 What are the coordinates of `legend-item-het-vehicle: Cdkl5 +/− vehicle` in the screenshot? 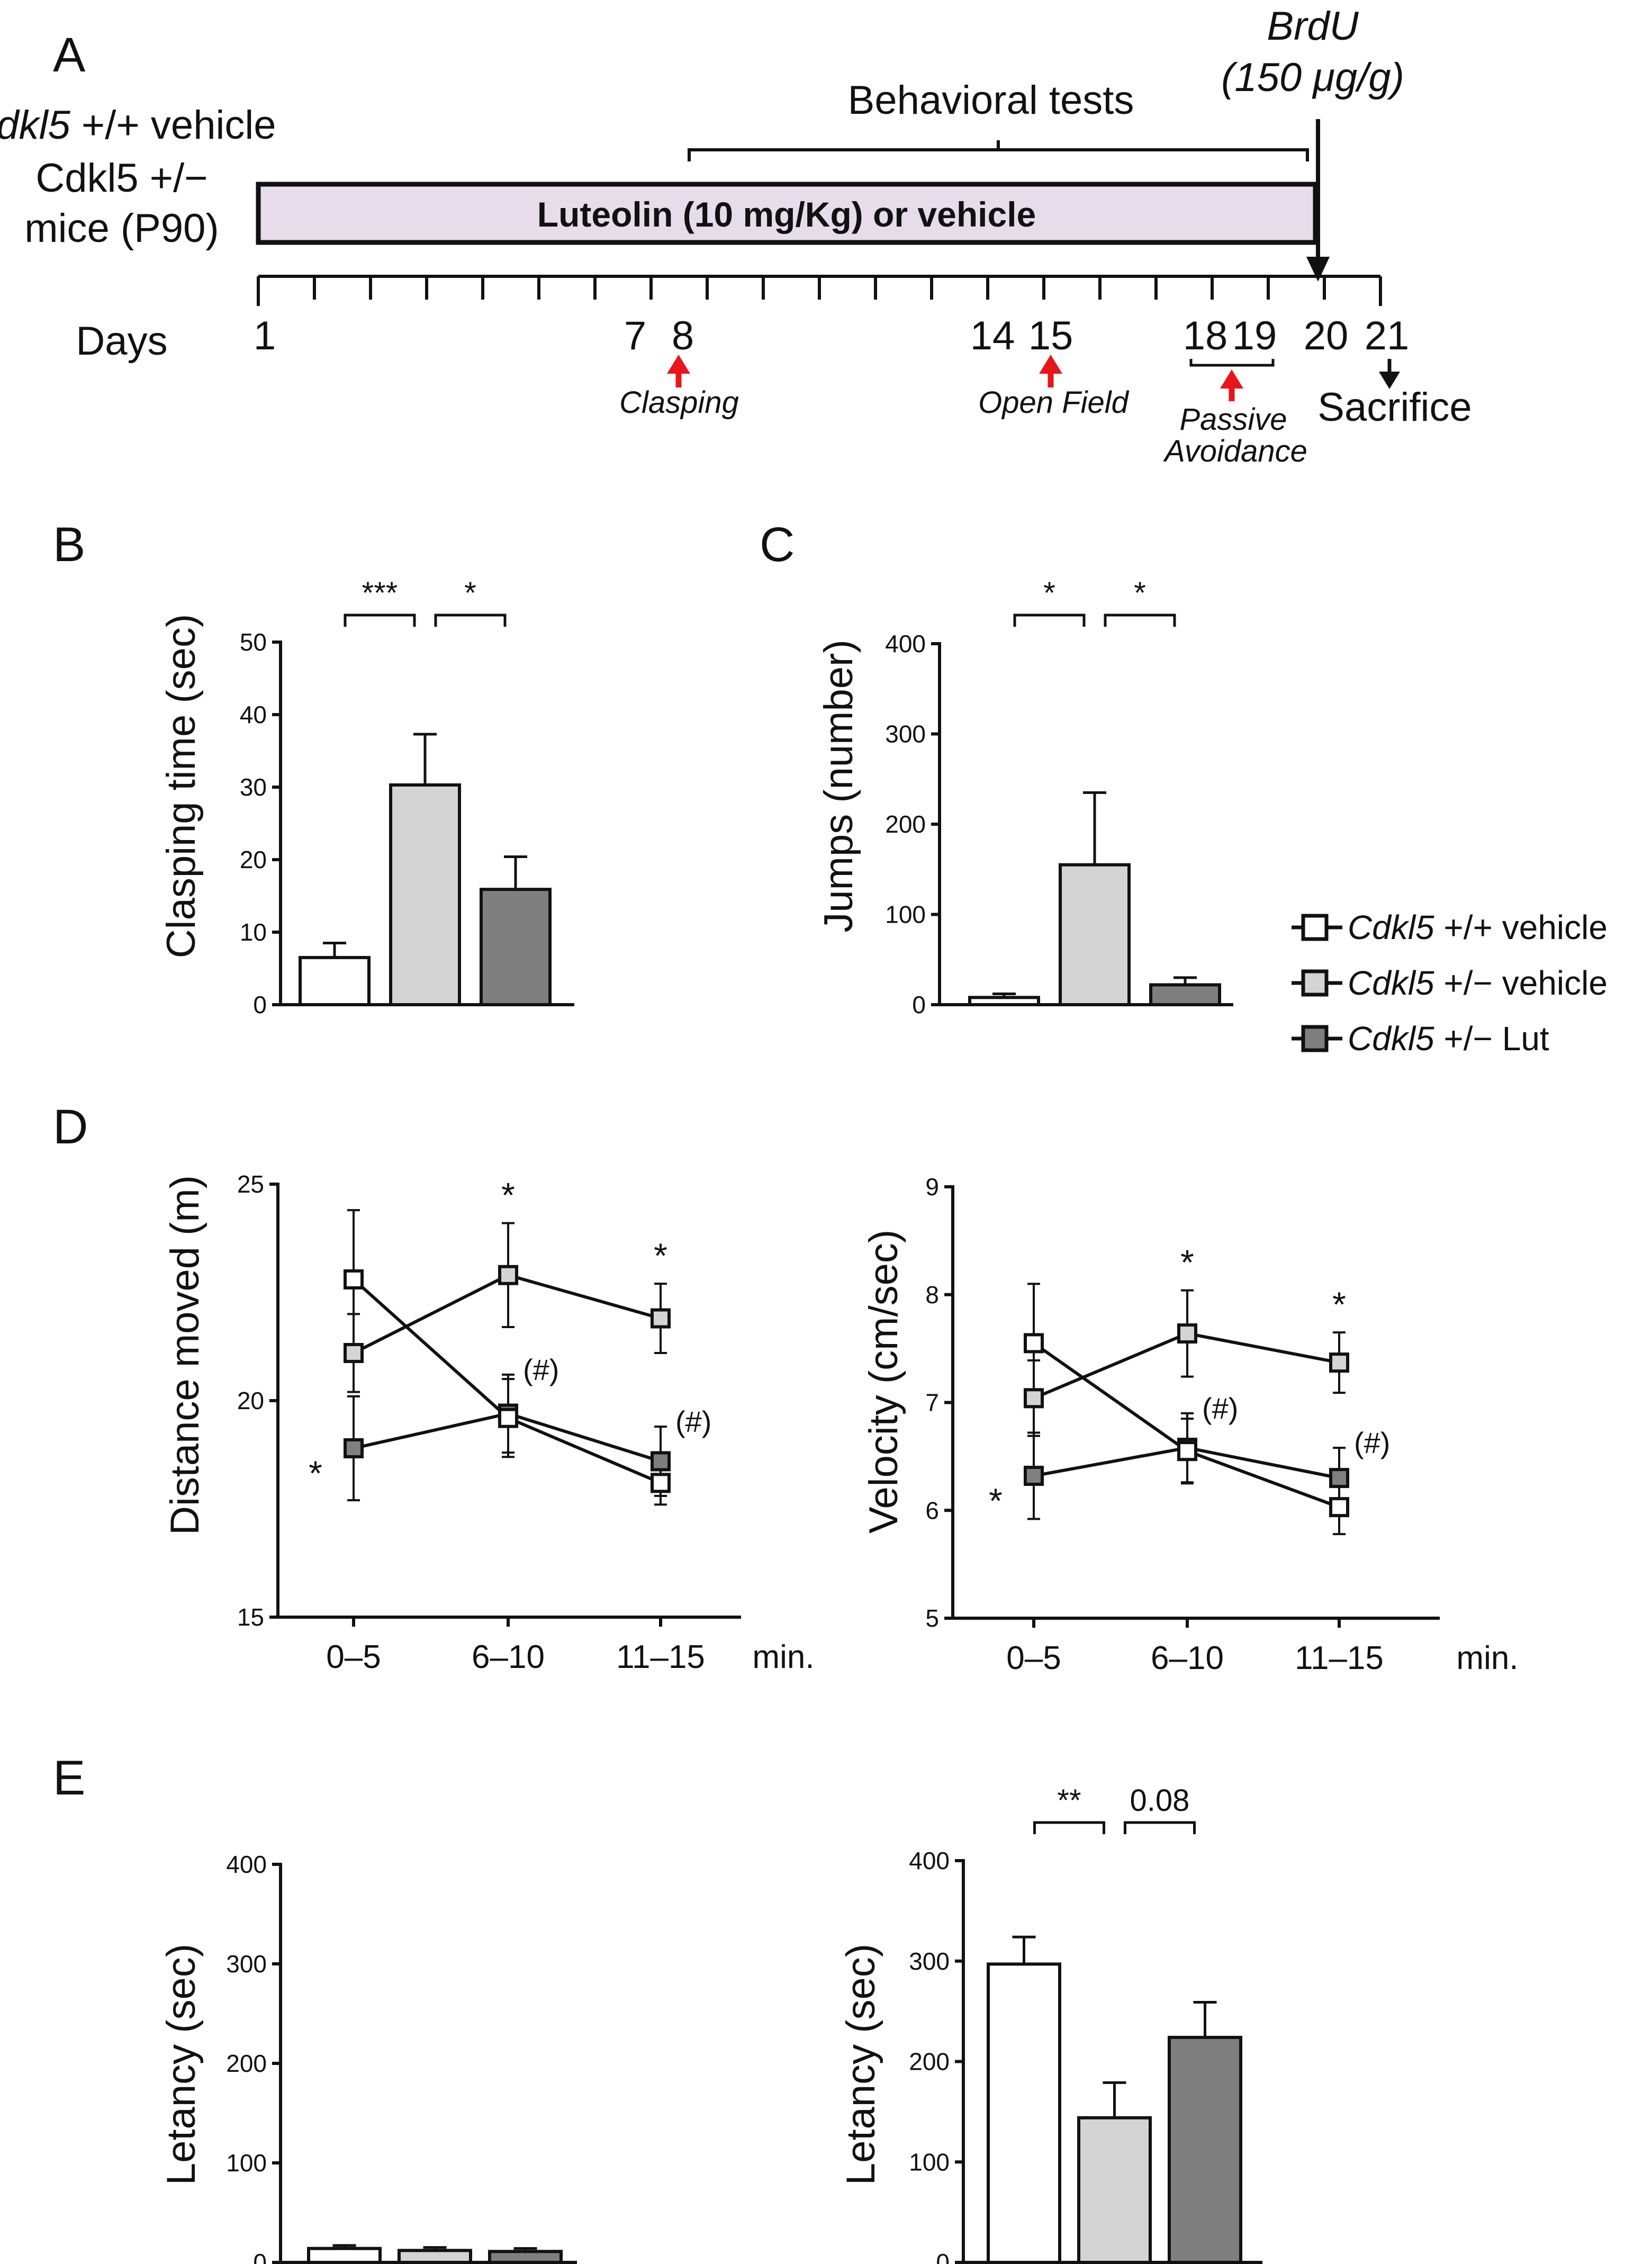 It's located at (1450, 983).